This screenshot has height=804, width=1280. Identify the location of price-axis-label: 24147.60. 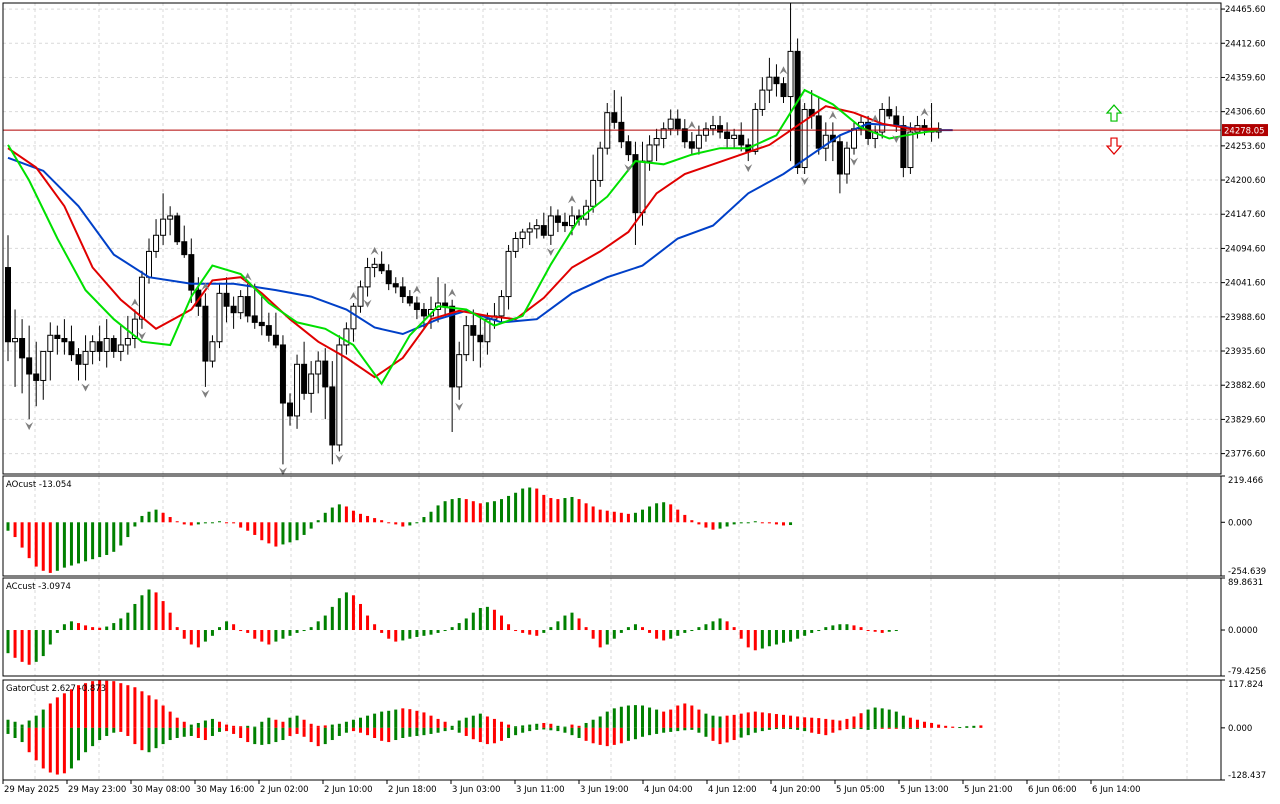
(1245, 215).